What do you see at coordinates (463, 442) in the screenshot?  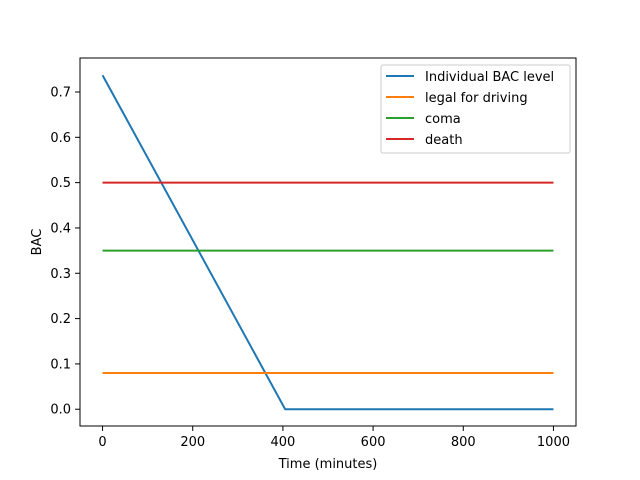 I see `x-tick-label: 800` at bounding box center [463, 442].